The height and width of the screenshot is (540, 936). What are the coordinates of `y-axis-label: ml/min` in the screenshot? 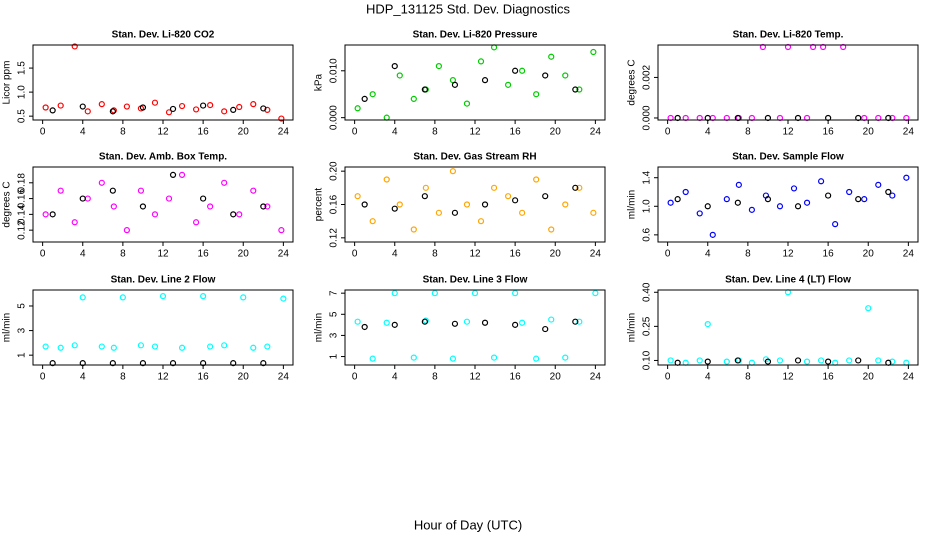 It's located at (7, 327).